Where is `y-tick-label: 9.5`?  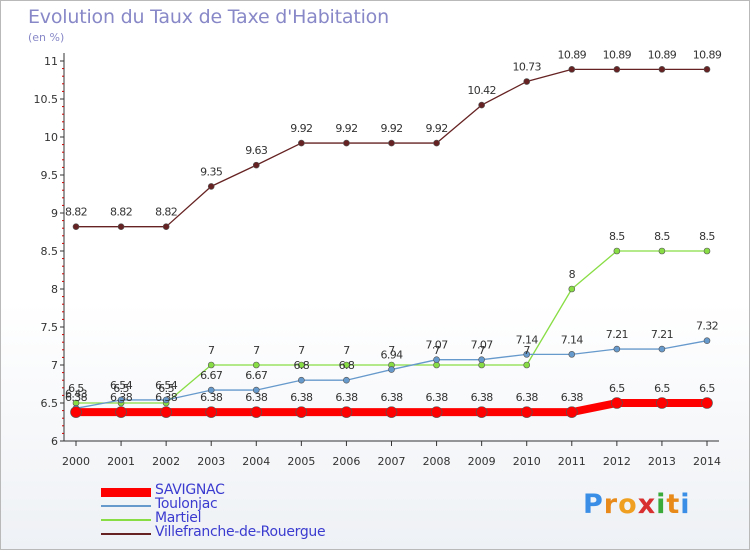
y-tick-label: 9.5 is located at coordinates (50, 175).